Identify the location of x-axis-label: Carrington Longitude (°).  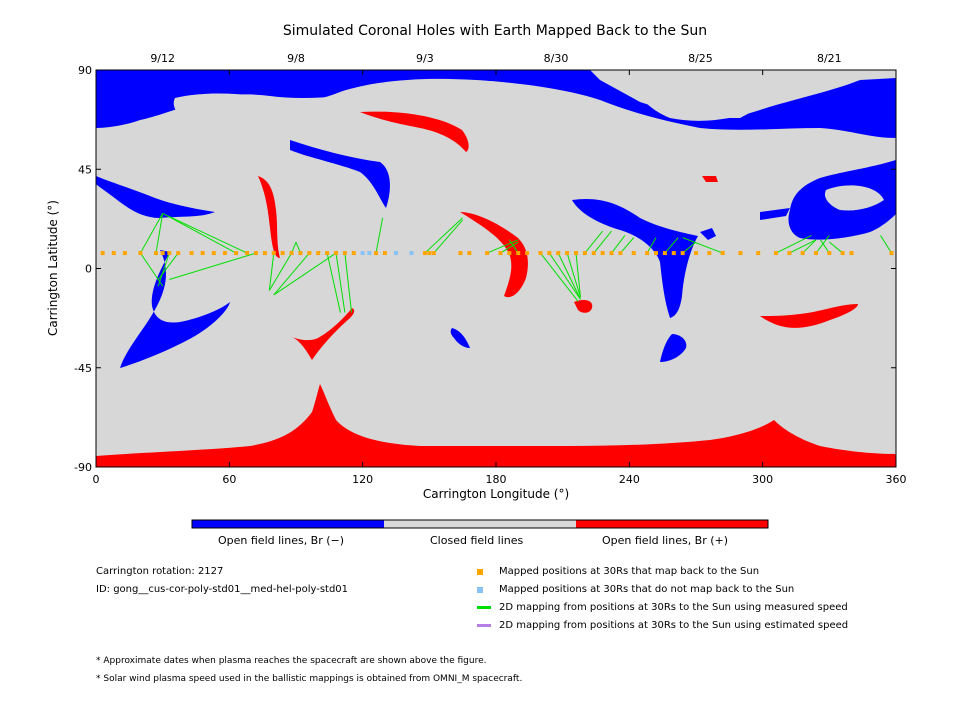
(496, 494).